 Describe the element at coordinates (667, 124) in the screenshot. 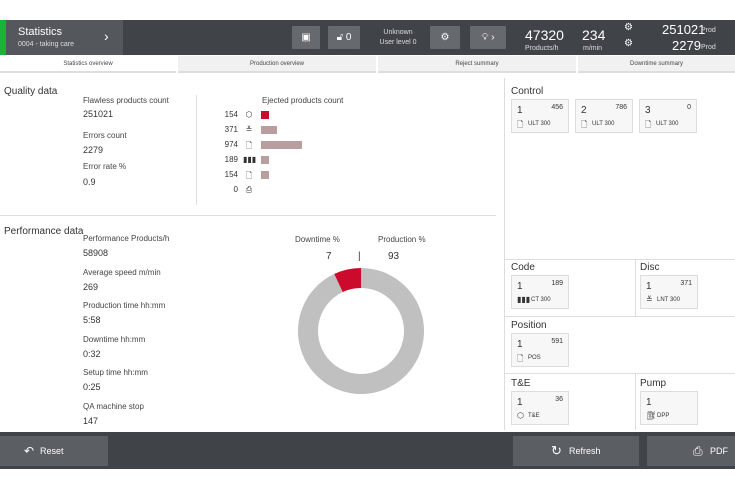

I see `card-label: ULT 300` at that location.